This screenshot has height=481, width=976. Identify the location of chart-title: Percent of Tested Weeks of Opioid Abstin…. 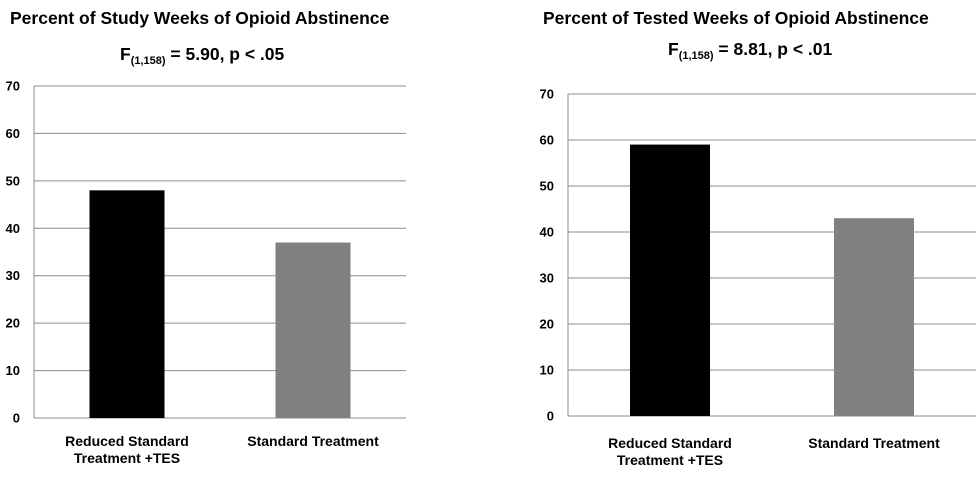
(736, 18).